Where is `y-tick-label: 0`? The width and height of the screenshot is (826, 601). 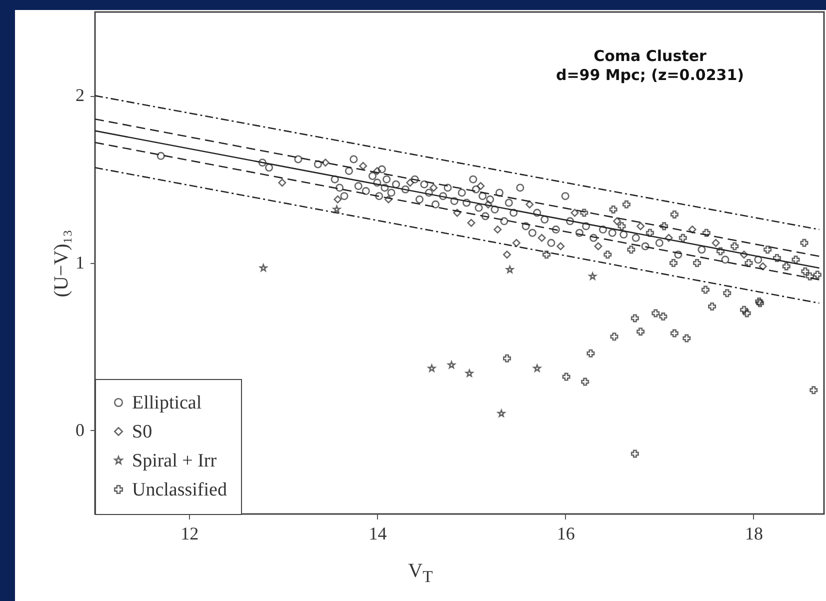
y-tick-label: 0 is located at coordinates (80, 430).